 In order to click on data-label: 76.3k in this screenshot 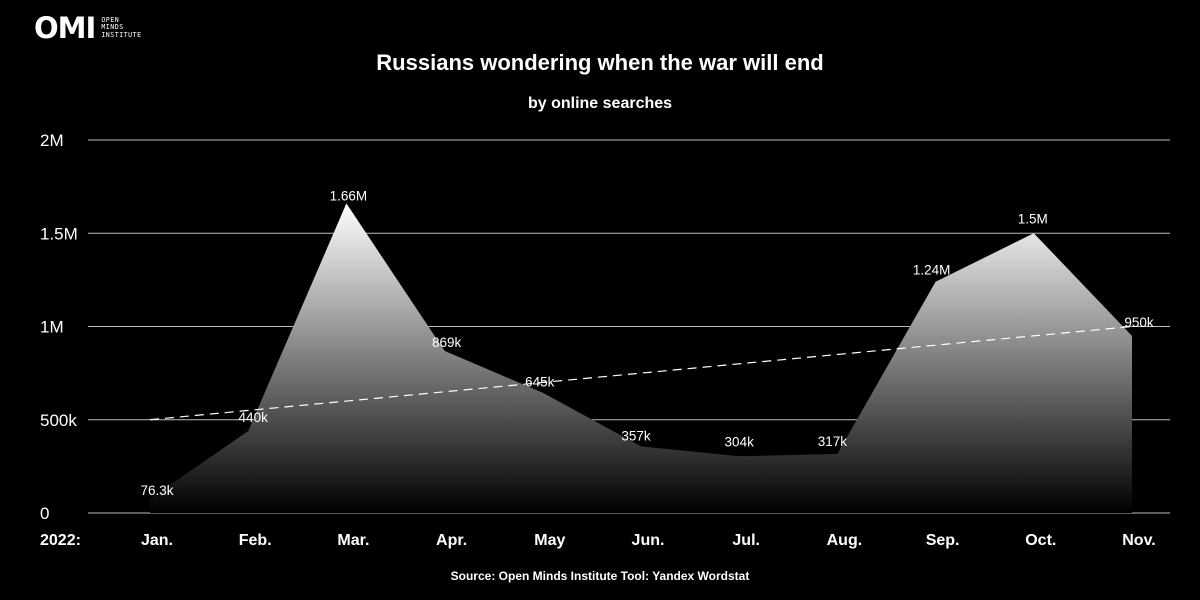, I will do `click(156, 490)`.